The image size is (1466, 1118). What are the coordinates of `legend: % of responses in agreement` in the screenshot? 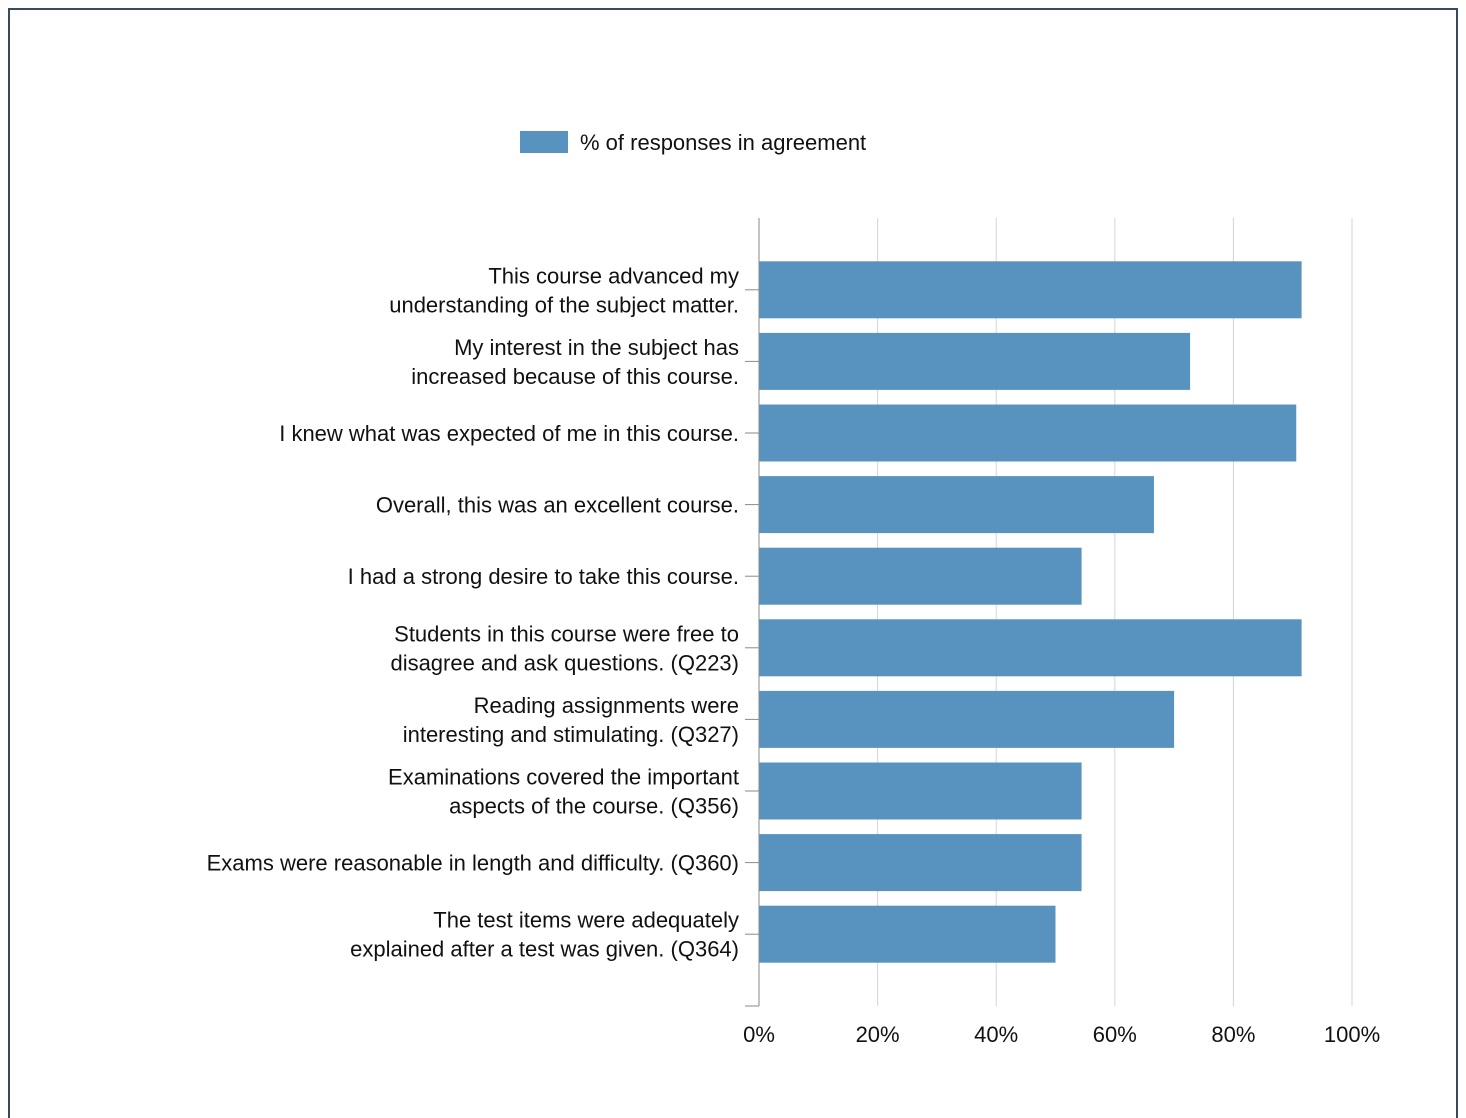 It's located at (693, 142).